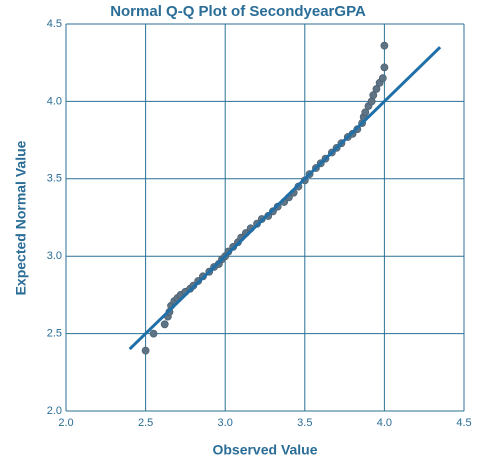 This screenshot has width=485, height=465. What do you see at coordinates (65, 423) in the screenshot?
I see `x-tick-label: 2.0` at bounding box center [65, 423].